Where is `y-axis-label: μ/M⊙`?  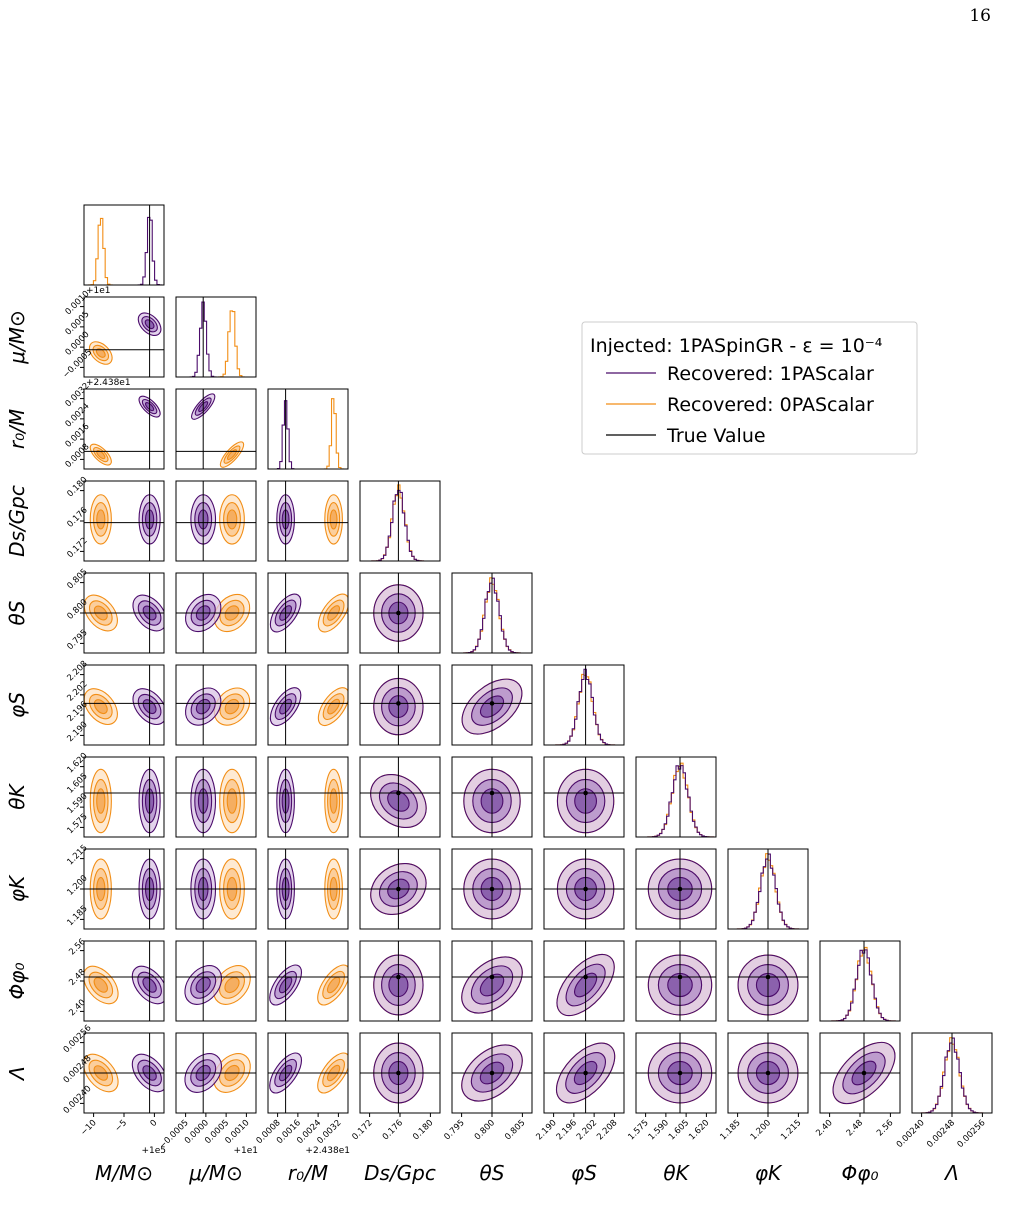
y-axis-label: μ/M⊙ is located at coordinates (17, 337).